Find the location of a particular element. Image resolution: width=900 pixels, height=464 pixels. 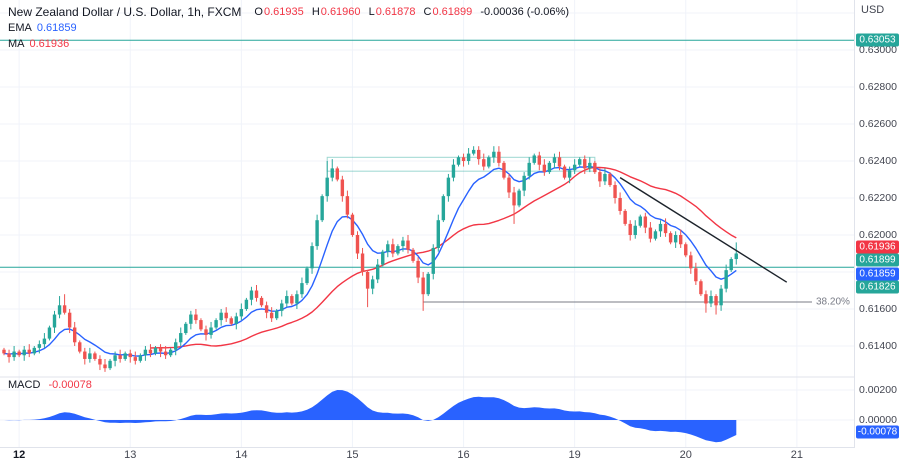

open-label: O is located at coordinates (258, 12).